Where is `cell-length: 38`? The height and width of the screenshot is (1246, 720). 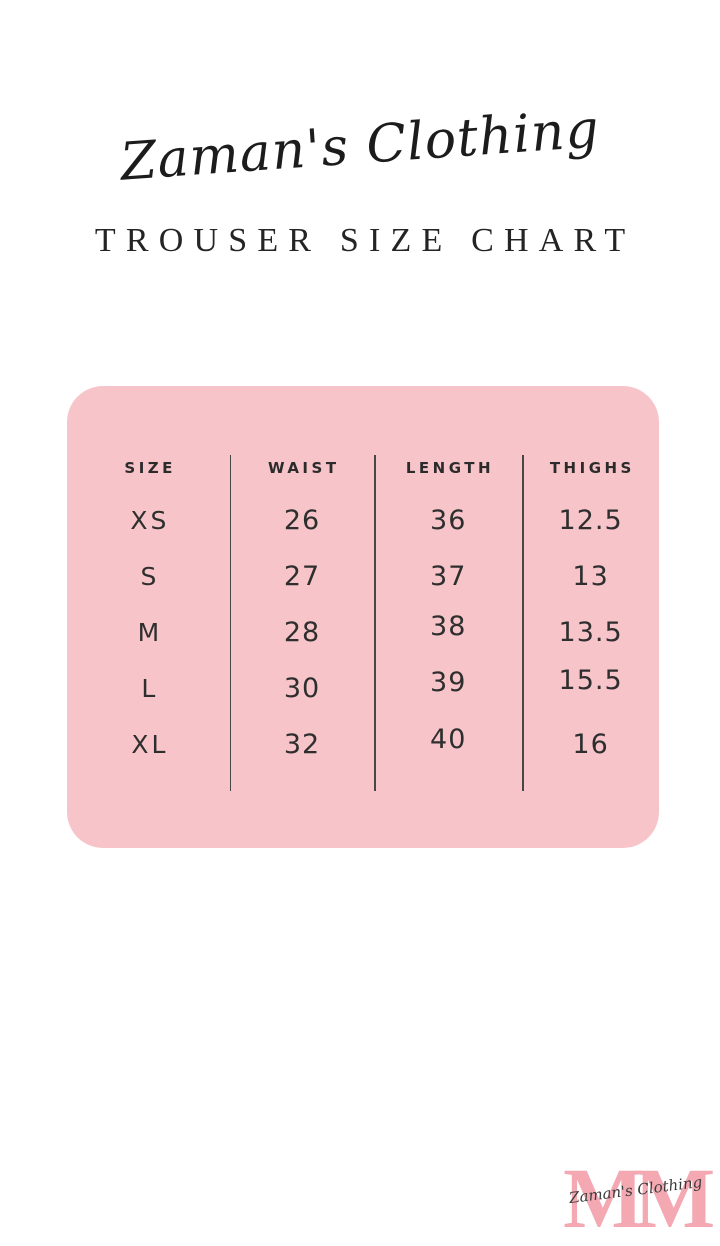 cell-length: 38 is located at coordinates (448, 626).